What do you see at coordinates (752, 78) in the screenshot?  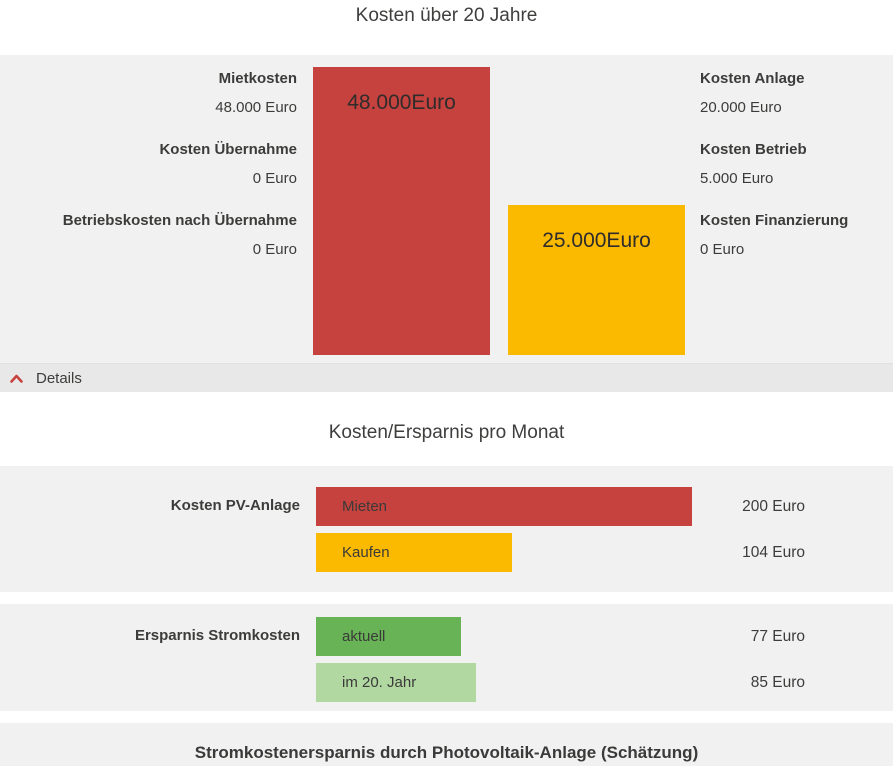 I see `annotation-label: Kosten Anlage` at bounding box center [752, 78].